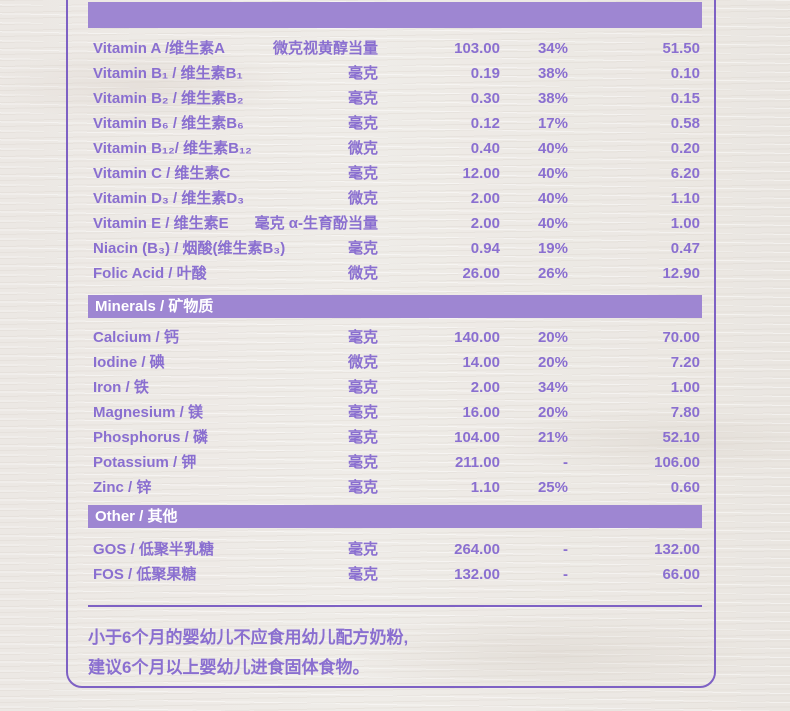  Describe the element at coordinates (151, 437) in the screenshot. I see `row-name: Phosphorus / 磷` at that location.